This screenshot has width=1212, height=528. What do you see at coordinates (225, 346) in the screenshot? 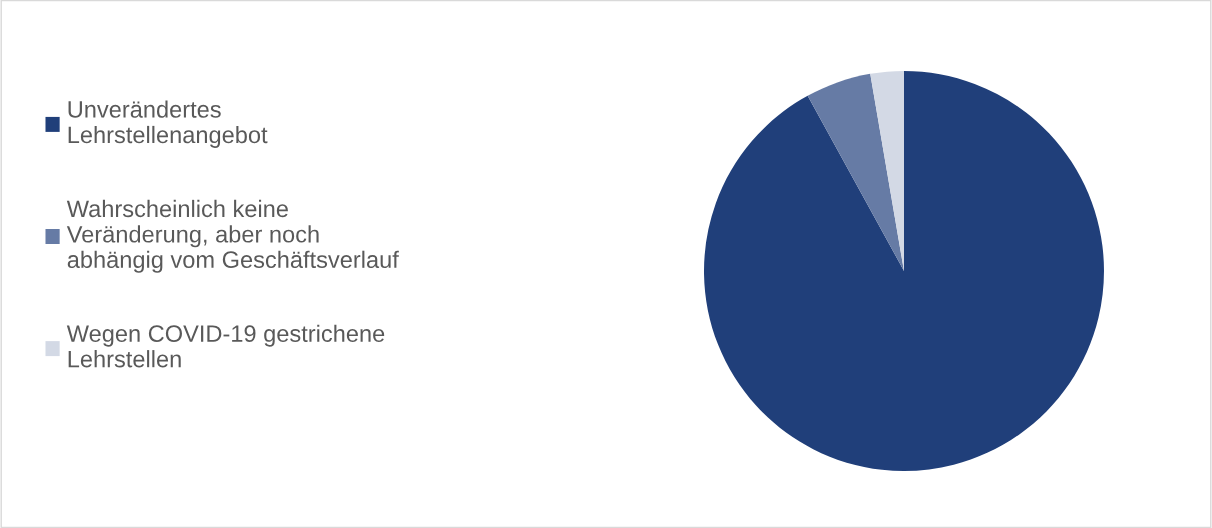
I see `legend-label: Wegen COVID-19 gestrichene Lehrstellen` at bounding box center [225, 346].